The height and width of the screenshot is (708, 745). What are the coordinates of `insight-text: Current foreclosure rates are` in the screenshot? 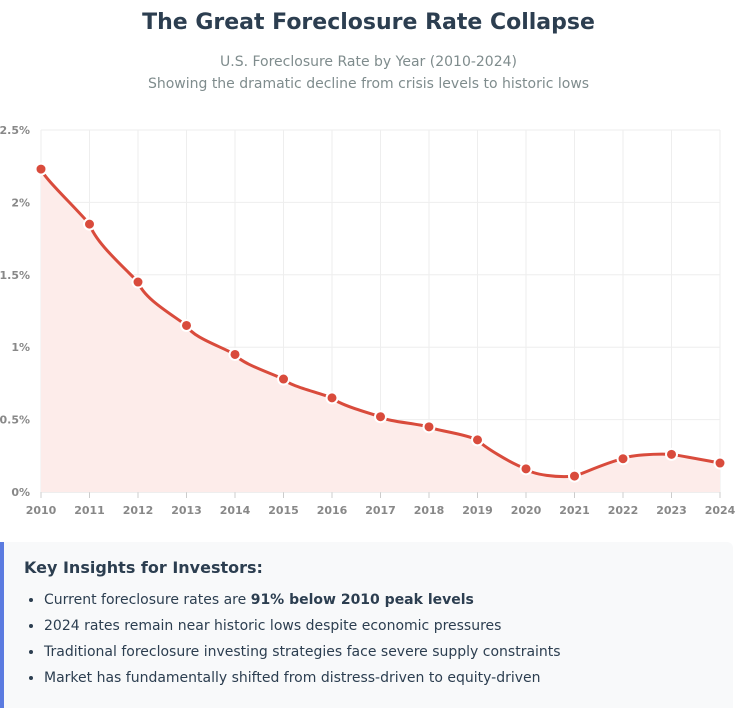 It's located at (147, 600).